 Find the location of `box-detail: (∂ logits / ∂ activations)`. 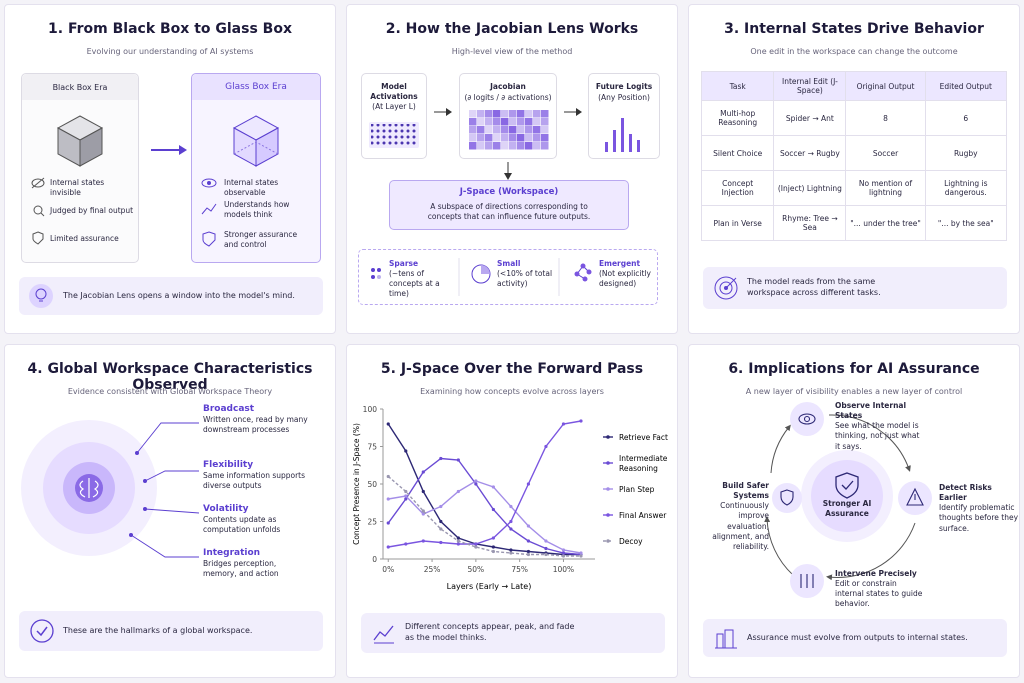

box-detail: (∂ logits / ∂ activations) is located at coordinates (508, 97).